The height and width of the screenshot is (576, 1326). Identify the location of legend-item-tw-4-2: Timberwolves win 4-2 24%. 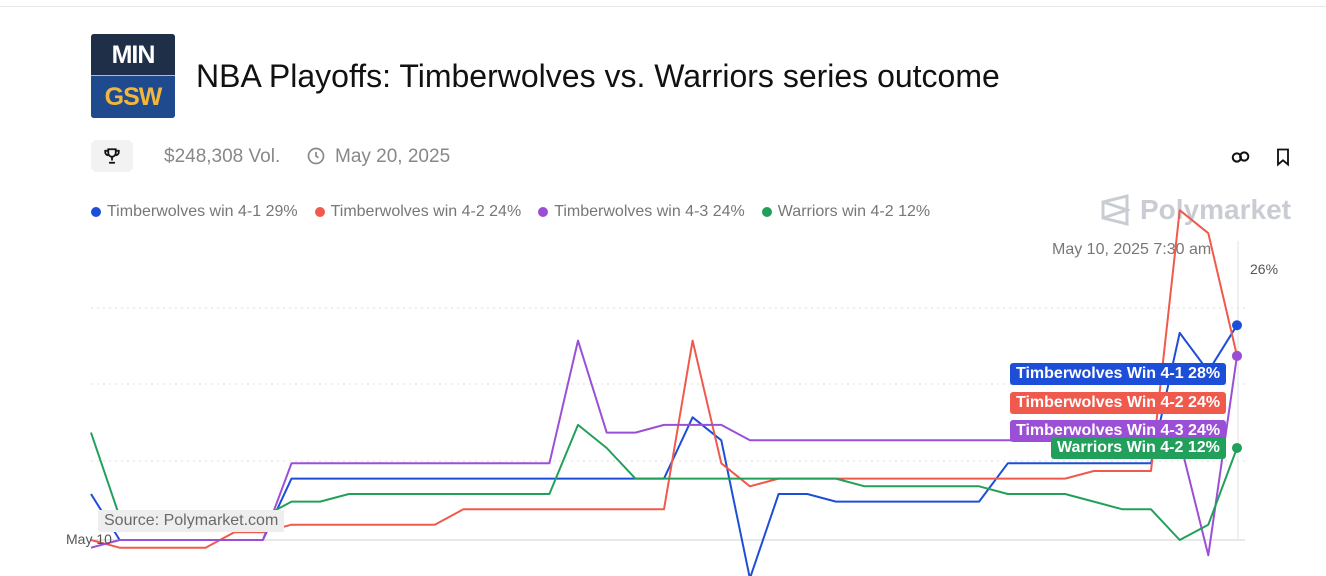
(418, 212).